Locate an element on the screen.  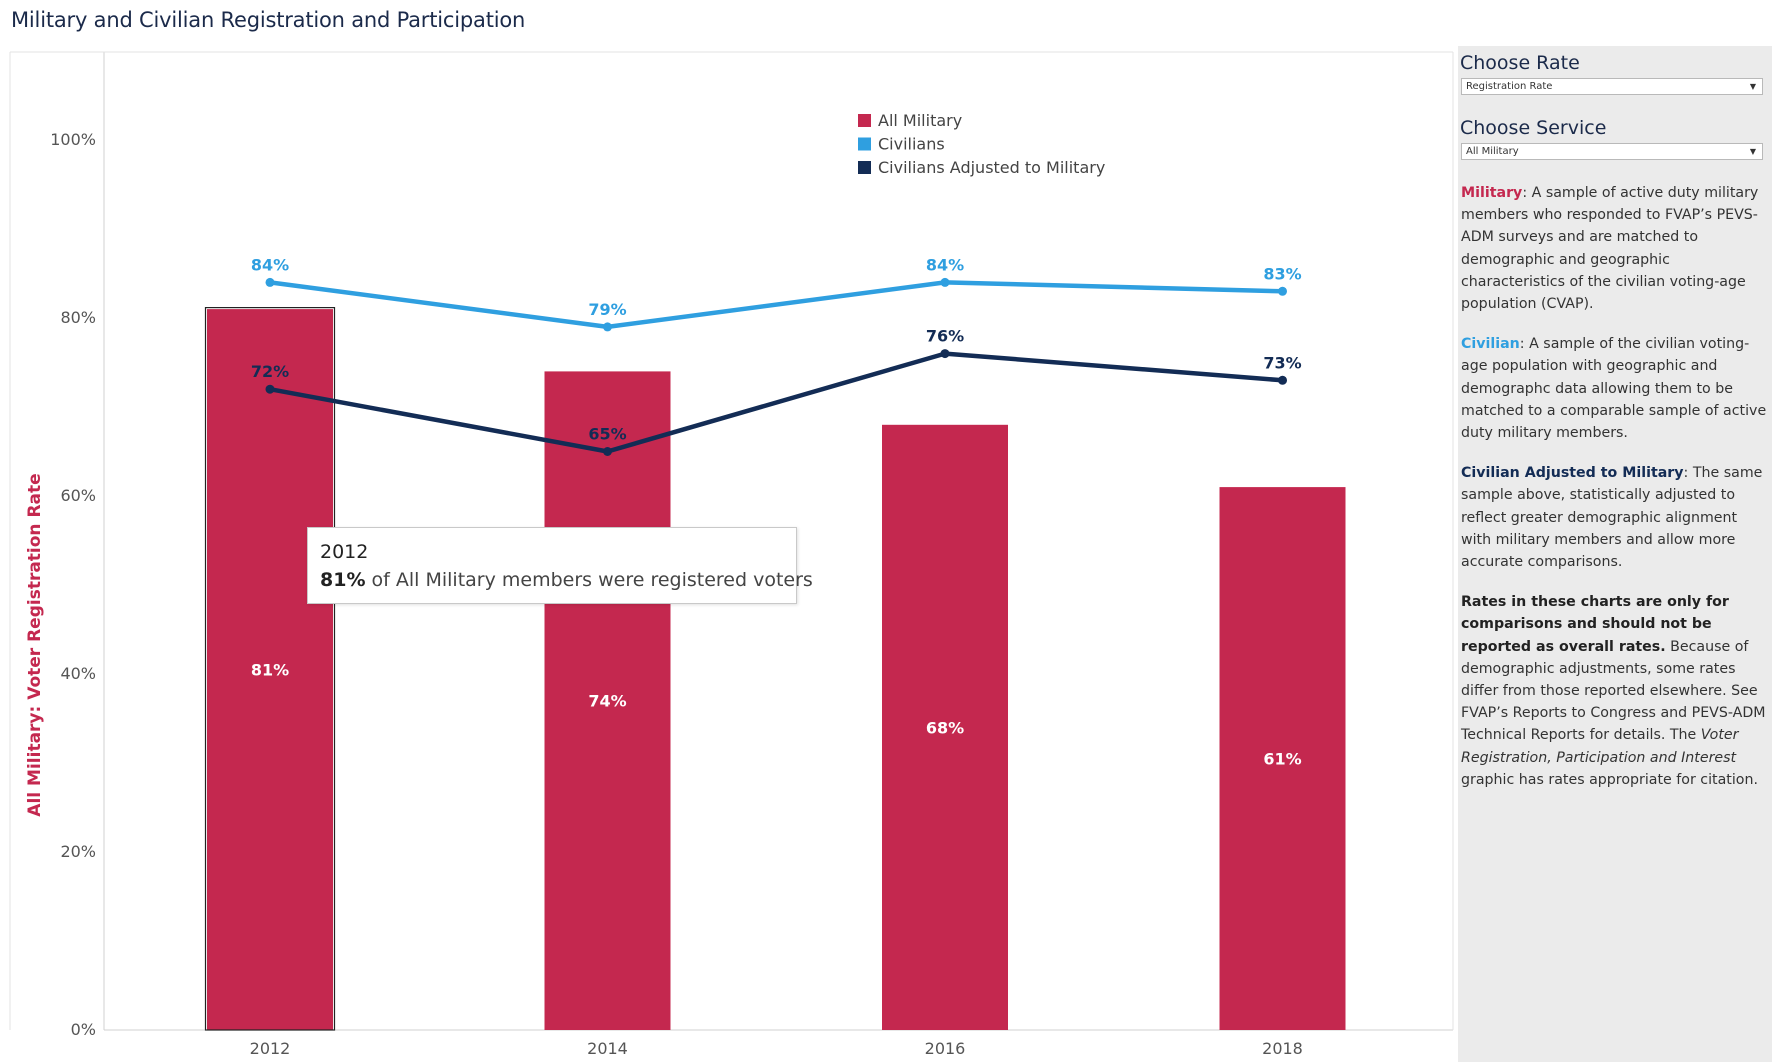
bar-highlight is located at coordinates (270, 669).